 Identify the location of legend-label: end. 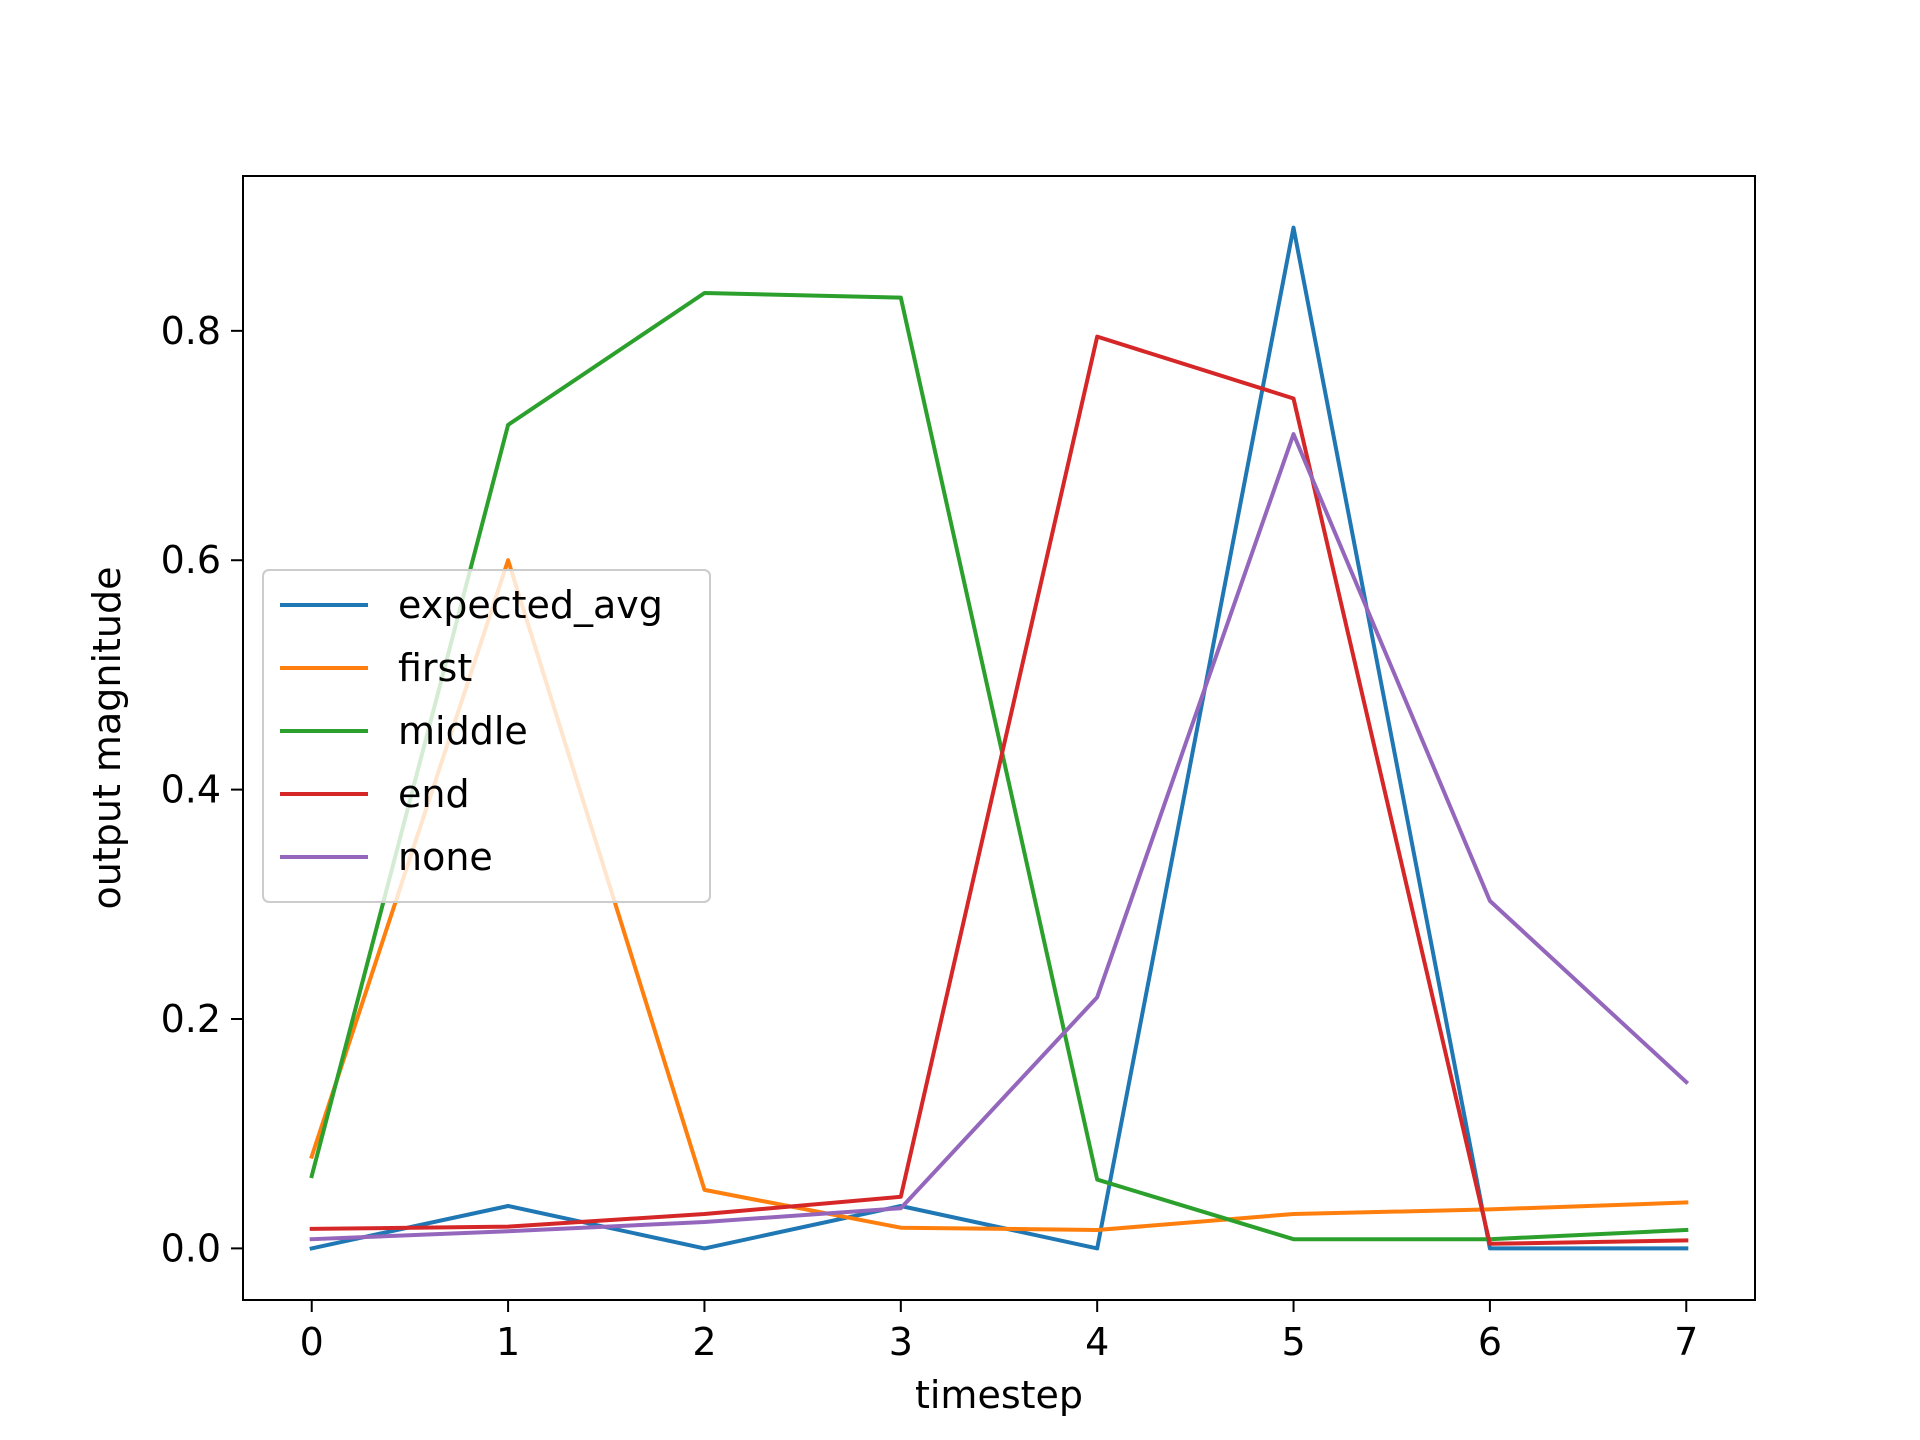
(434, 794).